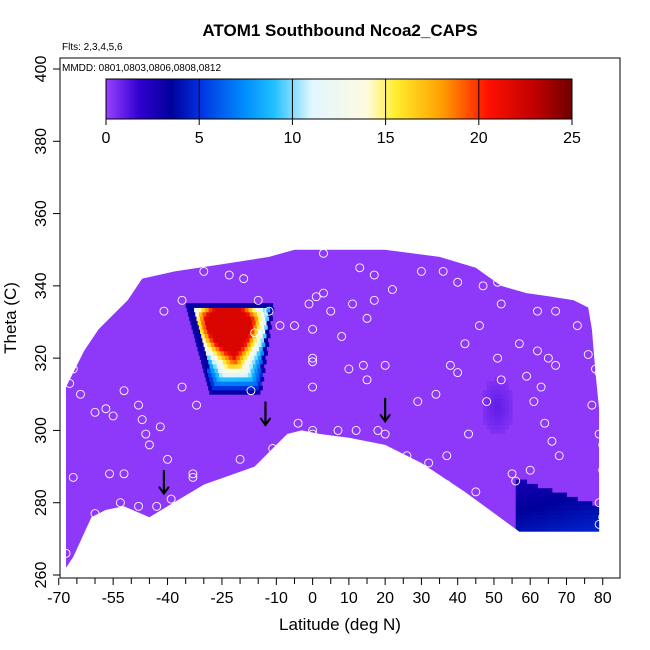 This screenshot has height=650, width=650. What do you see at coordinates (276, 598) in the screenshot?
I see `x-tick-label: -10` at bounding box center [276, 598].